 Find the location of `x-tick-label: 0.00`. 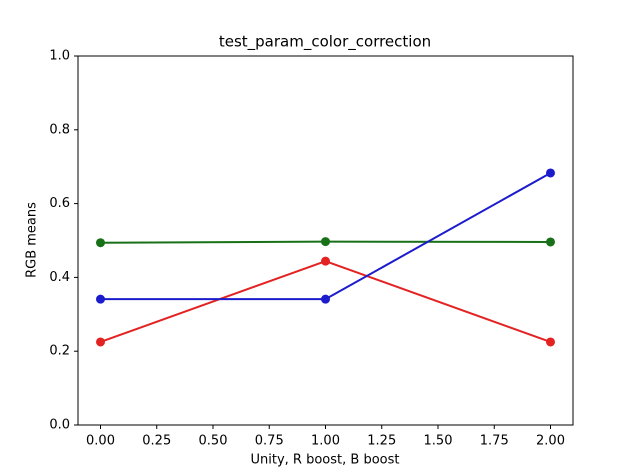

x-tick-label: 0.00 is located at coordinates (100, 441).